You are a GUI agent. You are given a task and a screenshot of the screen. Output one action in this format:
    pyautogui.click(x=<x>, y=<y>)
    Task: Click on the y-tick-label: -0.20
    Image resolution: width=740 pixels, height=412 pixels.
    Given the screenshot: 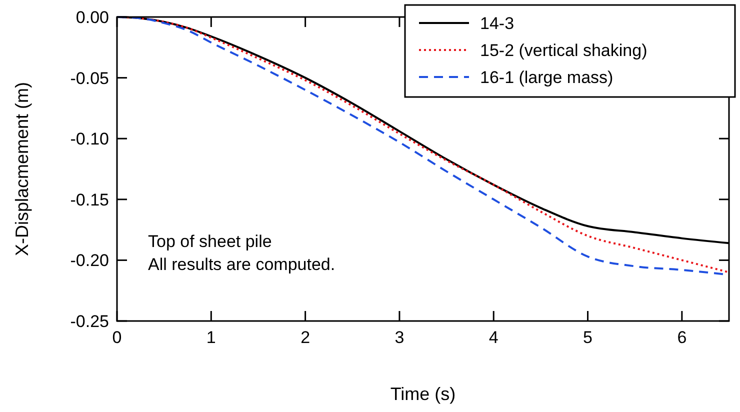 What is the action you would take?
    pyautogui.click(x=89, y=260)
    